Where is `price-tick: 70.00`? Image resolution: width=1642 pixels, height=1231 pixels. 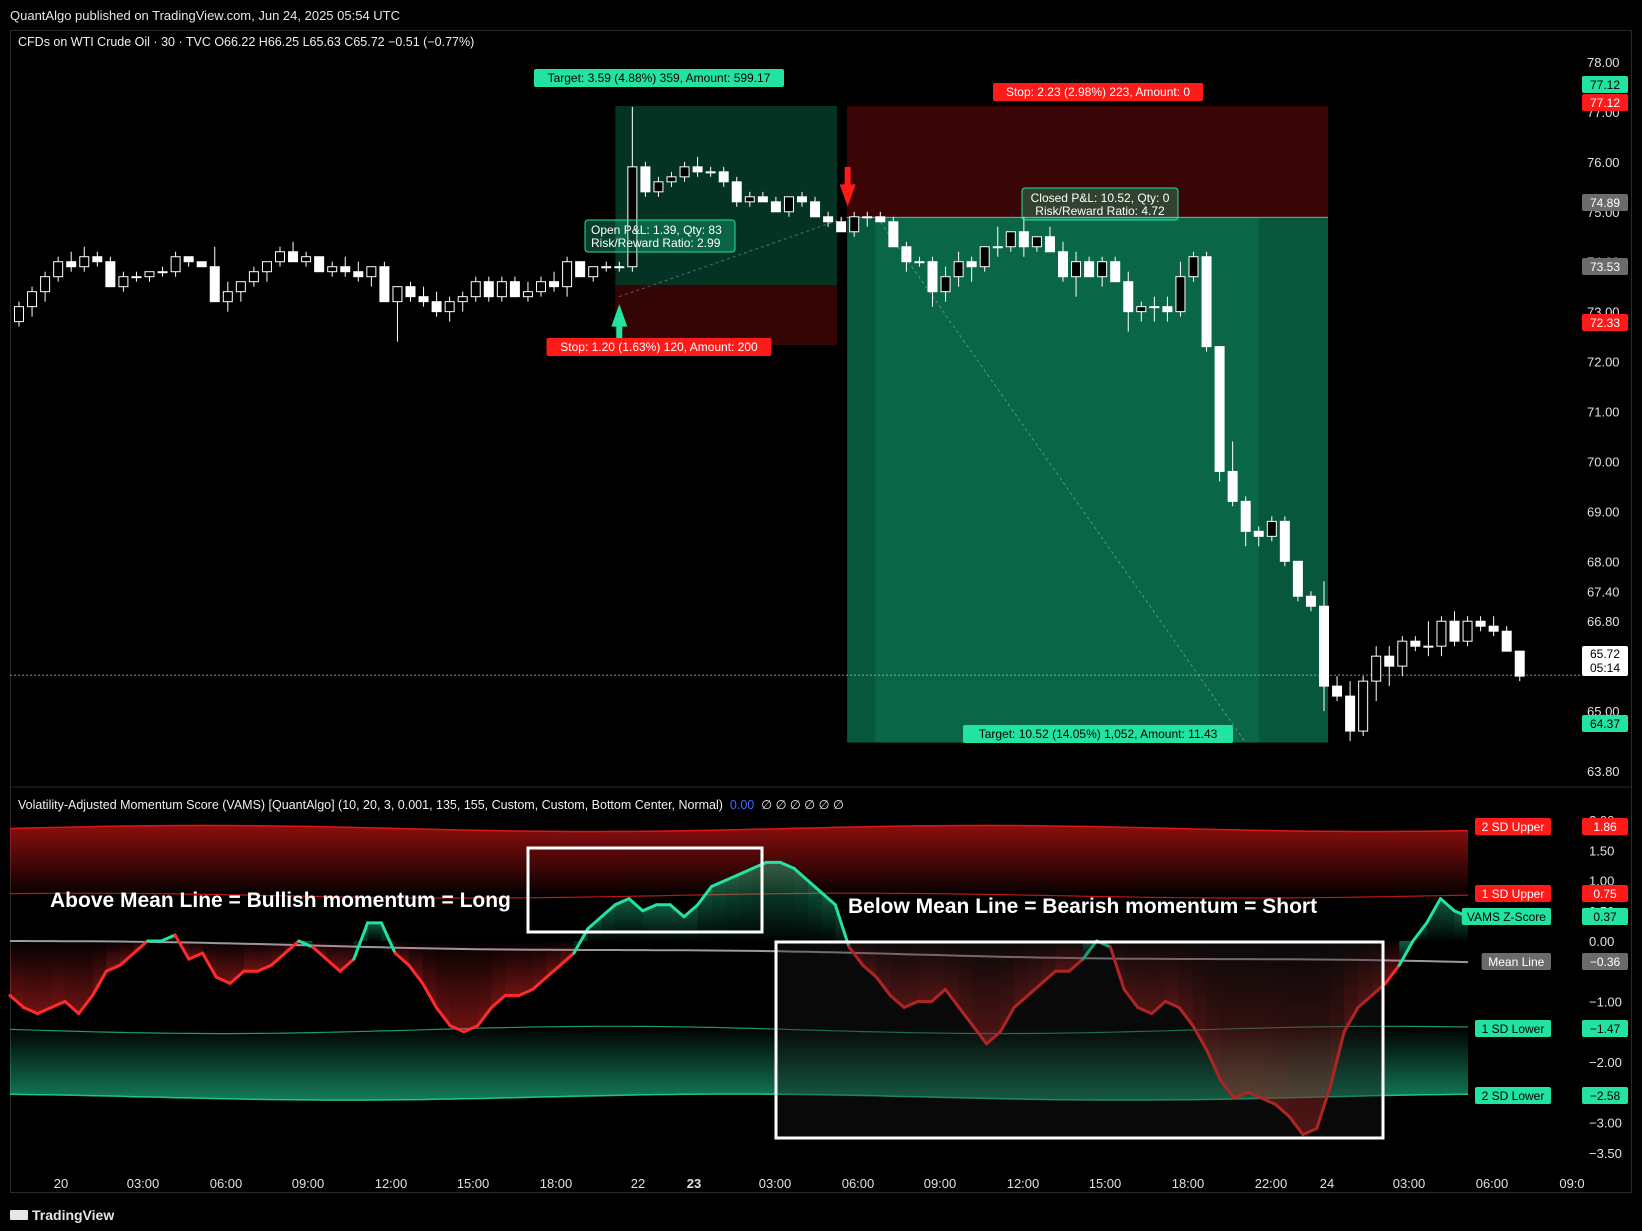
price-tick: 70.00 is located at coordinates (1603, 461).